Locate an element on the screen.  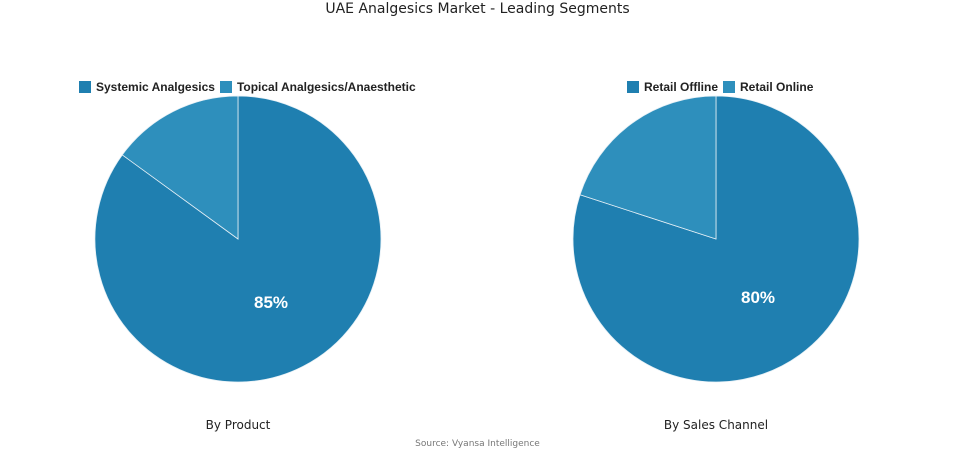
slice-label: 80% is located at coordinates (758, 297).